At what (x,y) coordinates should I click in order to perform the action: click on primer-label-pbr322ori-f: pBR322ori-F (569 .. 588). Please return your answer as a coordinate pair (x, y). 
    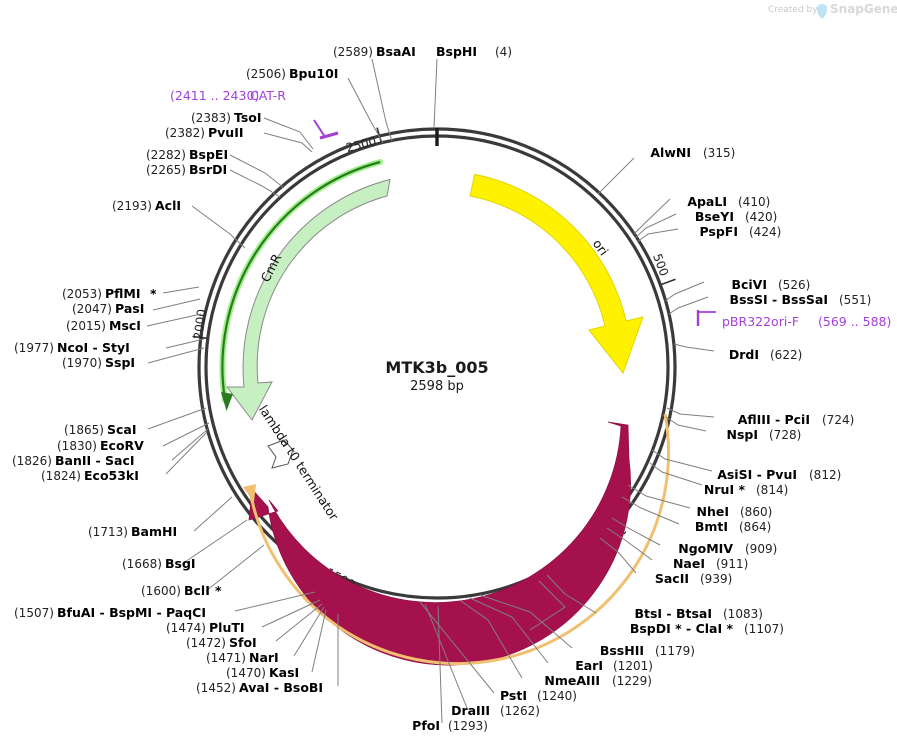
    Looking at the image, I should click on (806, 321).